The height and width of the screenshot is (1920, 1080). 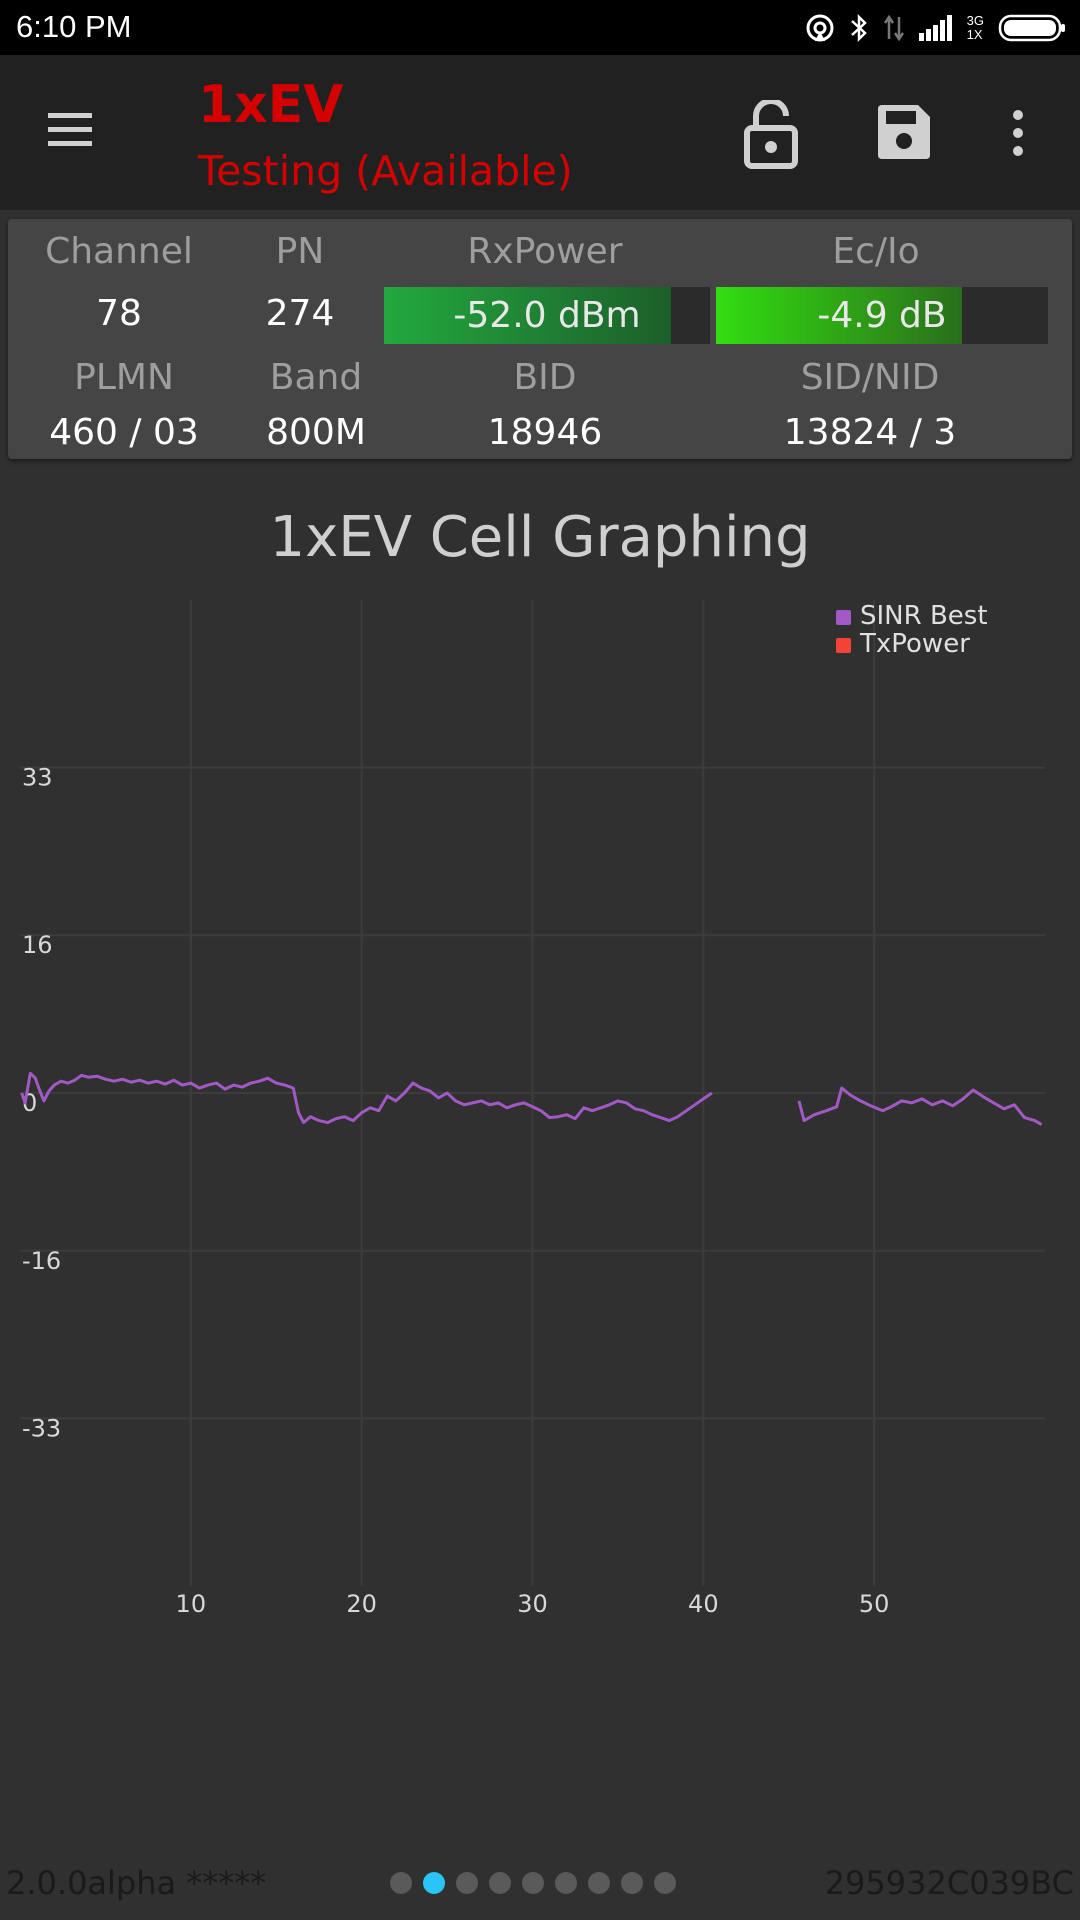 What do you see at coordinates (124, 377) in the screenshot?
I see `plmn-label: PLMN` at bounding box center [124, 377].